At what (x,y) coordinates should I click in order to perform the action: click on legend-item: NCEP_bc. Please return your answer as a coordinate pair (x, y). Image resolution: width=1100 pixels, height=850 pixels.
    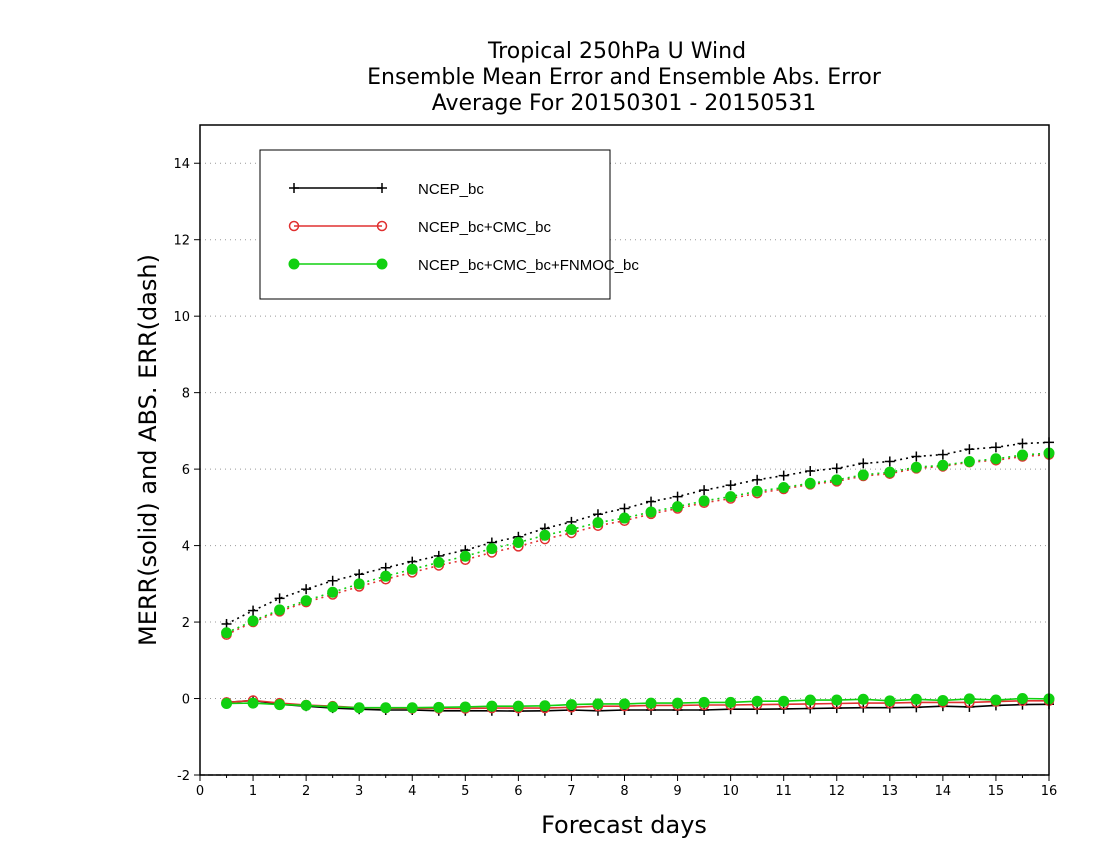
    Looking at the image, I should click on (386, 189).